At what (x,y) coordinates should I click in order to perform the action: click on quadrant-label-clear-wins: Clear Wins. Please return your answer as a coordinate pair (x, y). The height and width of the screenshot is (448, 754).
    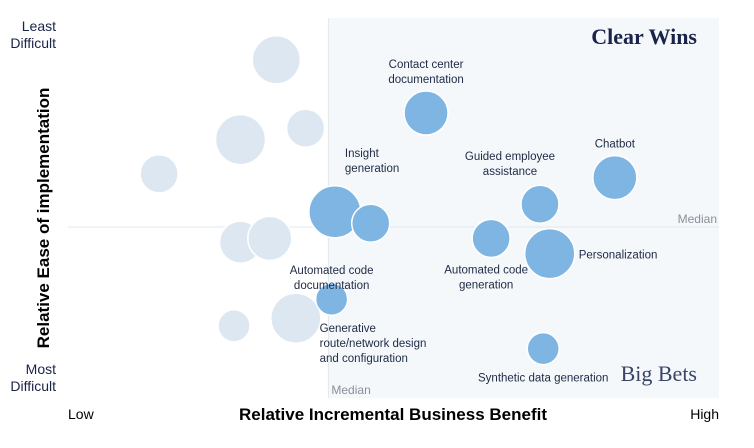
    Looking at the image, I should click on (644, 36).